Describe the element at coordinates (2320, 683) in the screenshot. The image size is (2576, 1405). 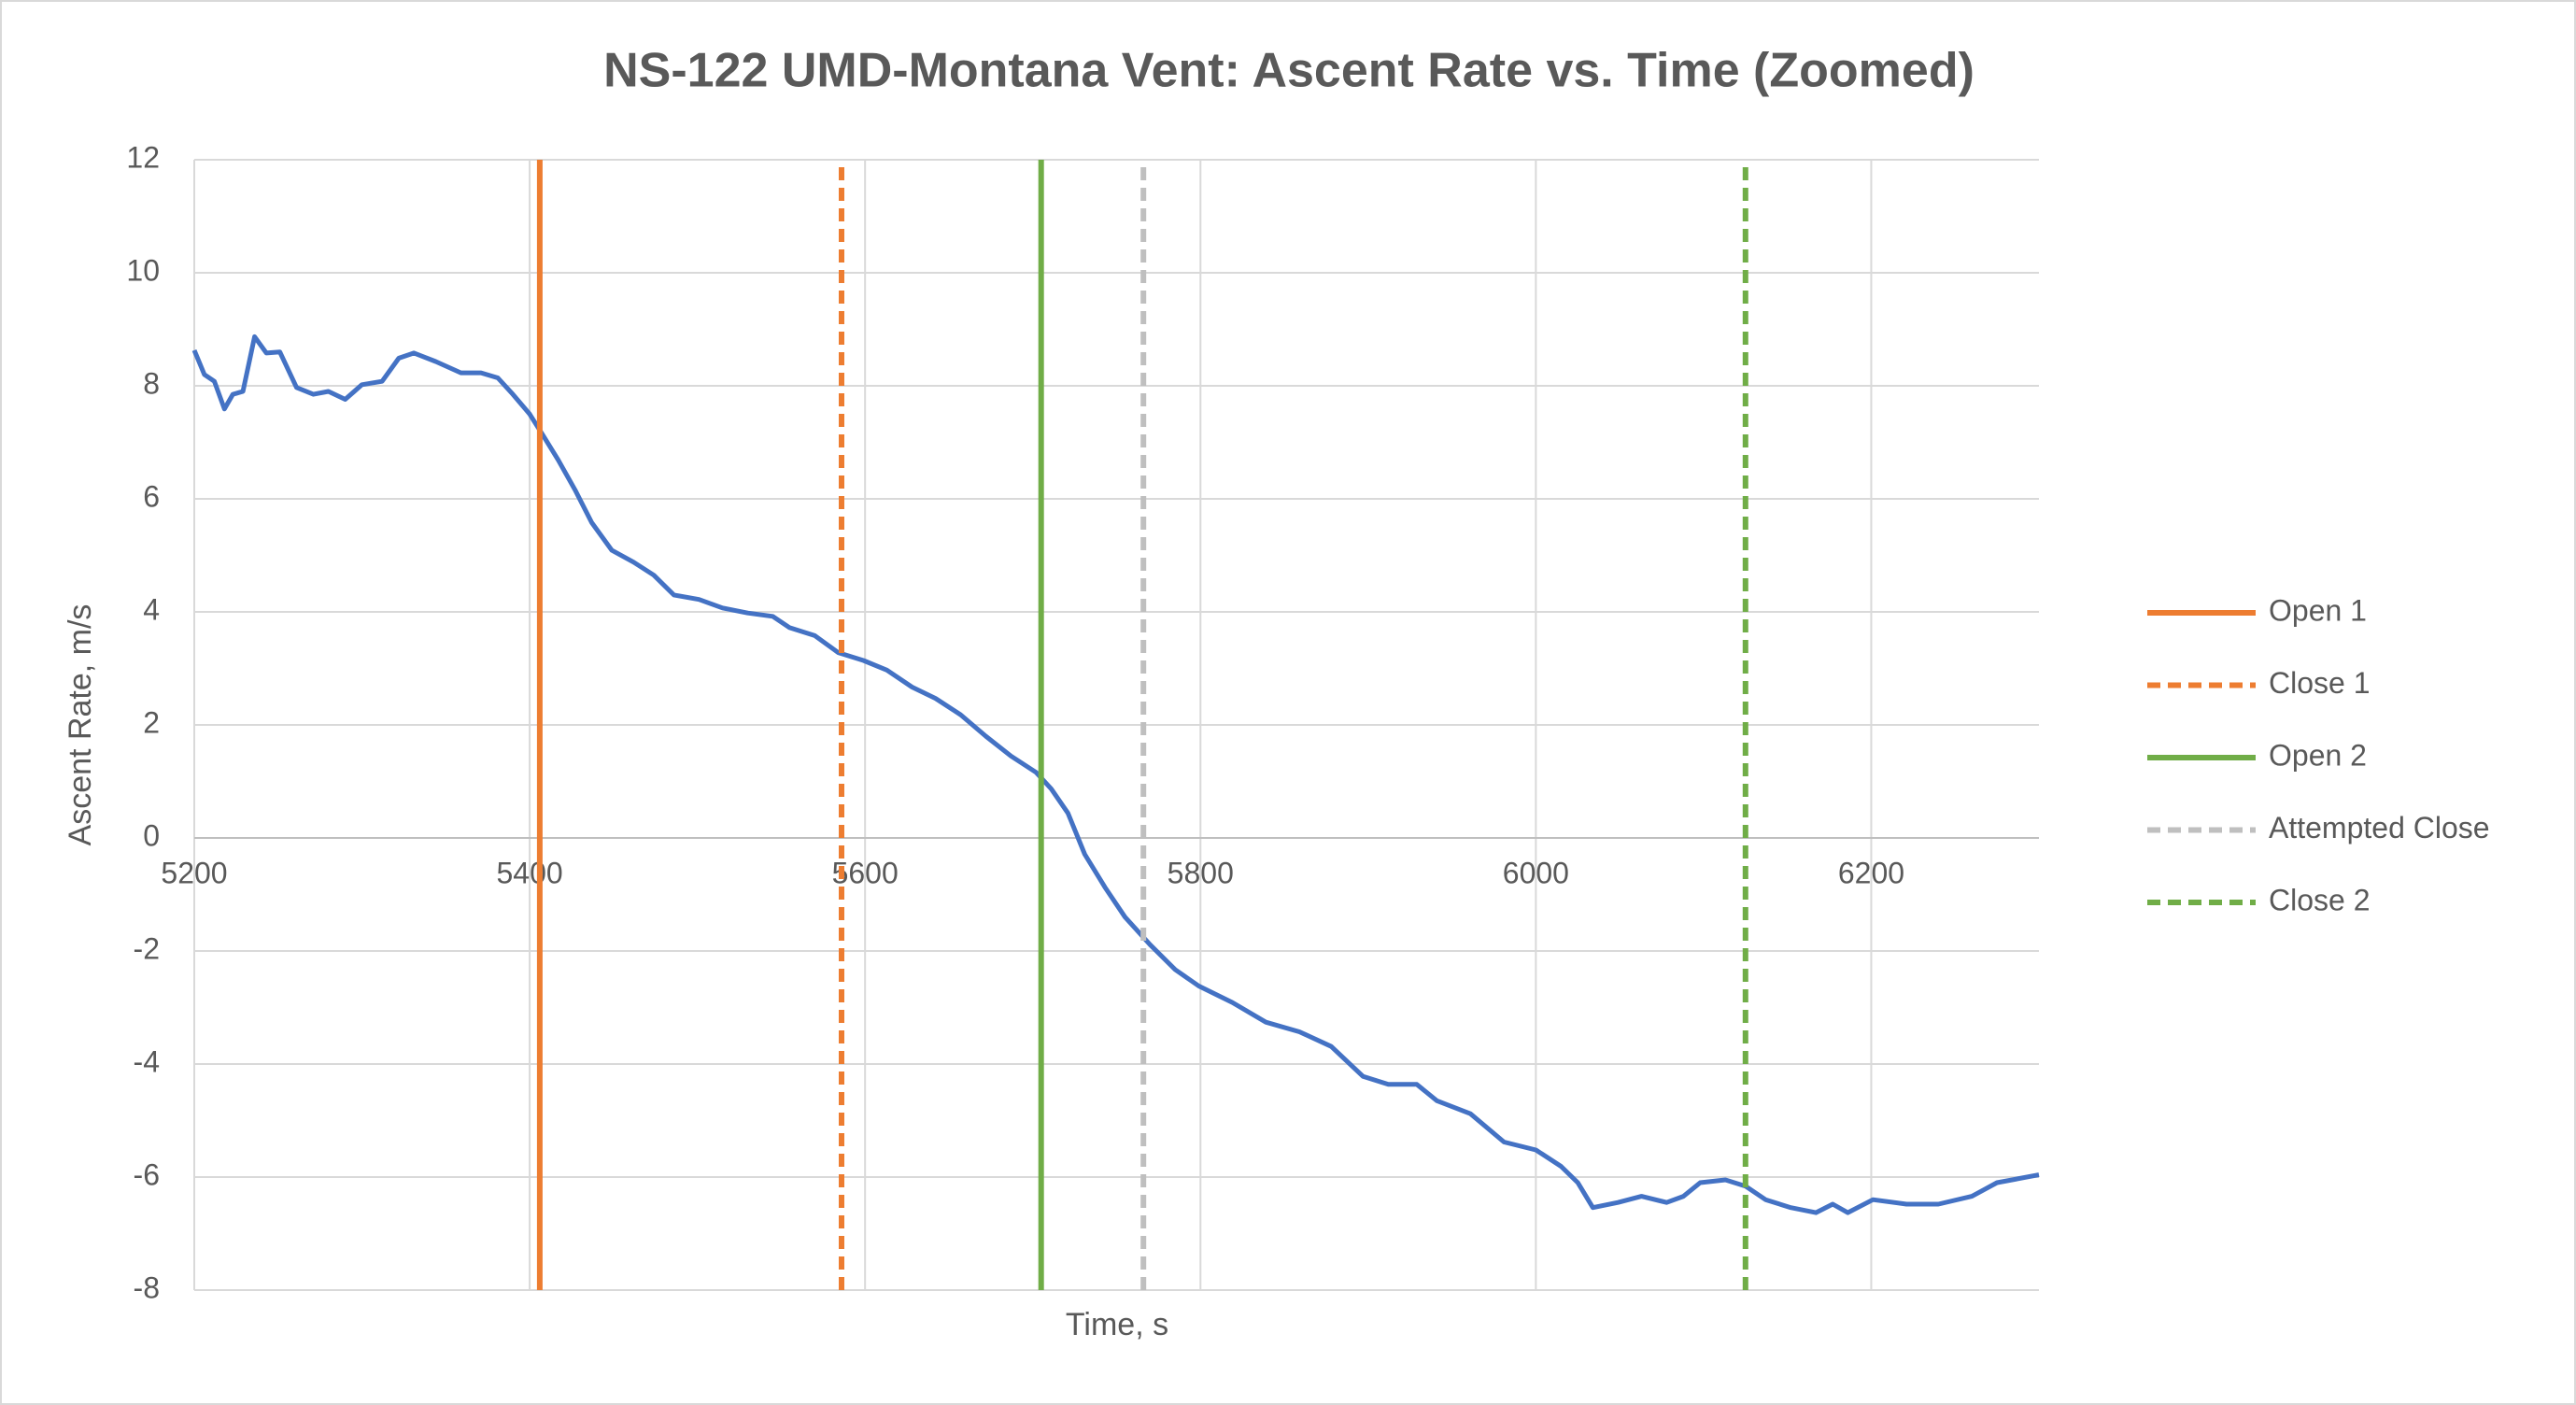
I see `legend-label: Close 1` at that location.